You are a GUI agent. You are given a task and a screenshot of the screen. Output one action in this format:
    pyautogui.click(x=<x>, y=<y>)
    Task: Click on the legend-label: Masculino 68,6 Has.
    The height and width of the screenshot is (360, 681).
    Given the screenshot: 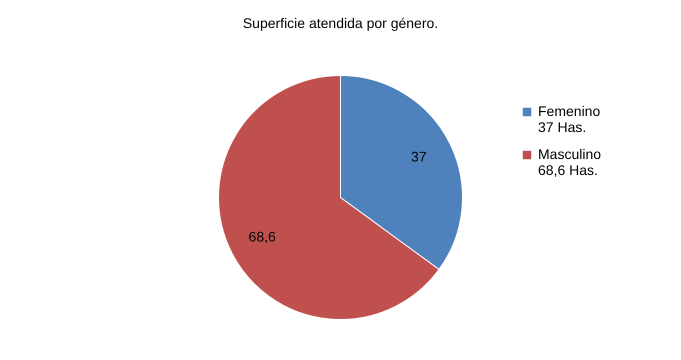 What is the action you would take?
    pyautogui.click(x=570, y=162)
    